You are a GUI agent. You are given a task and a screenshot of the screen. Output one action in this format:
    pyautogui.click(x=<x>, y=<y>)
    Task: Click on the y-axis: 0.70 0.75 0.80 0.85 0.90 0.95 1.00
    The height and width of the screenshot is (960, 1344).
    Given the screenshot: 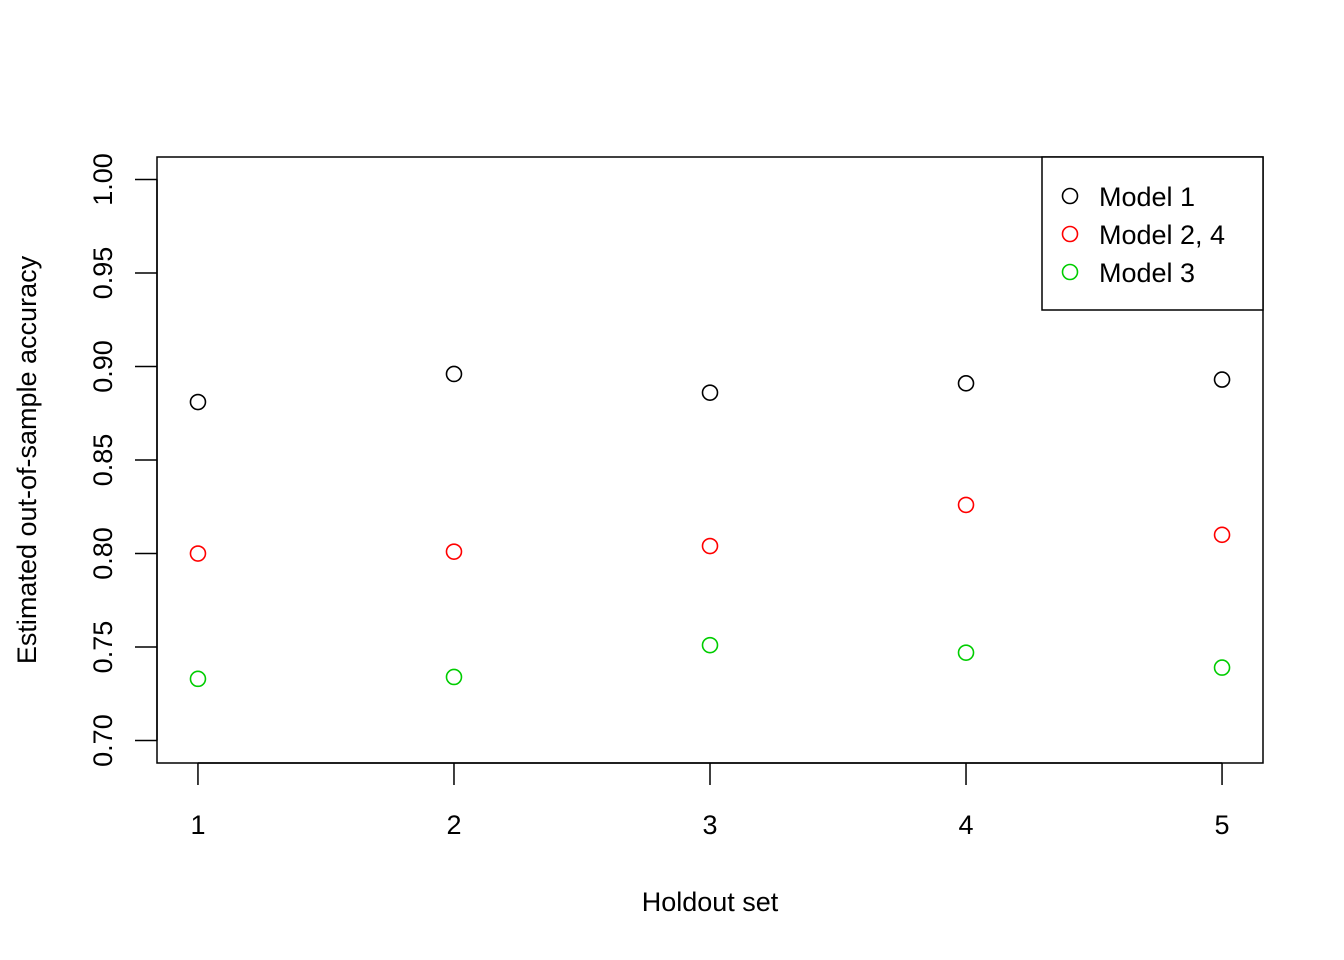 What is the action you would take?
    pyautogui.click(x=123, y=460)
    